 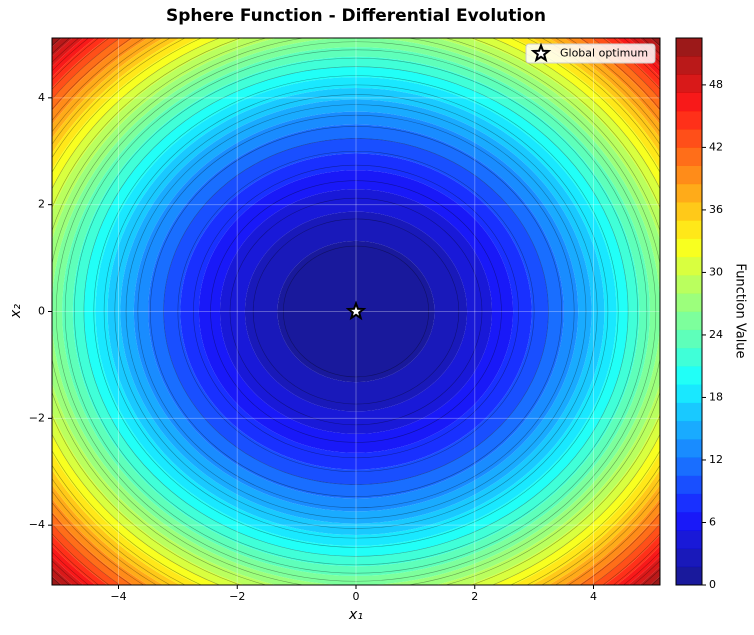 I want to click on colorbar-tick-label: 36, so click(x=716, y=209).